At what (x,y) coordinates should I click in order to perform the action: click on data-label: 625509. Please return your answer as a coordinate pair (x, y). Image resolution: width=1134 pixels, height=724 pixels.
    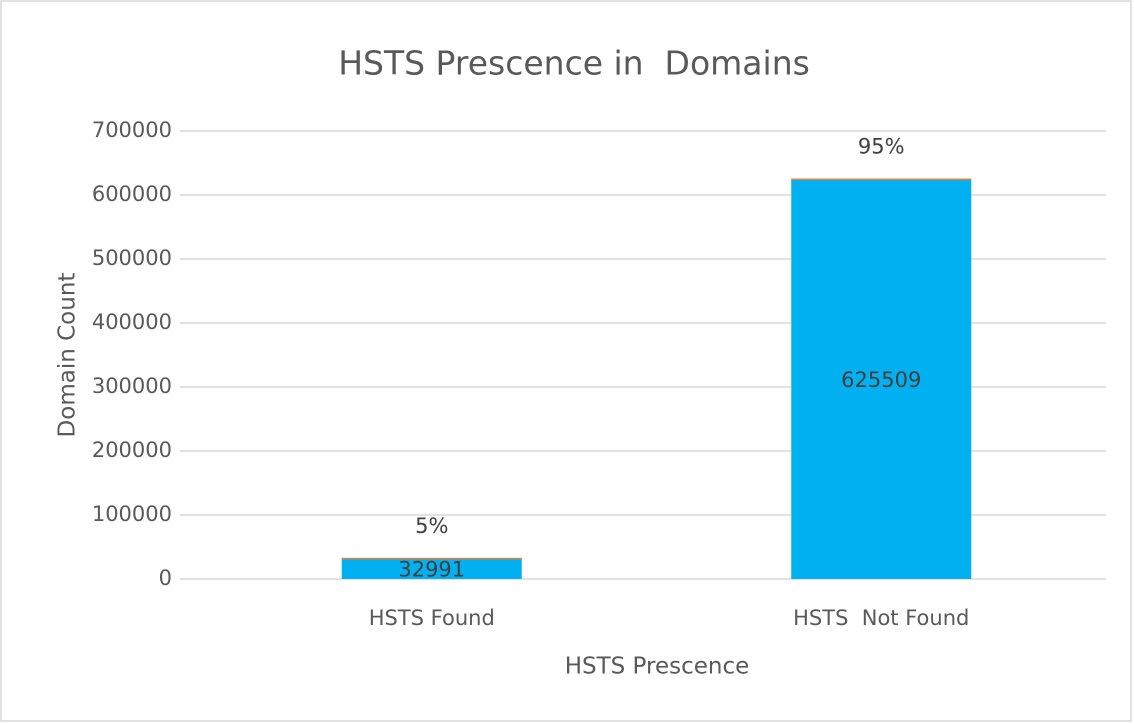
    Looking at the image, I should click on (881, 380).